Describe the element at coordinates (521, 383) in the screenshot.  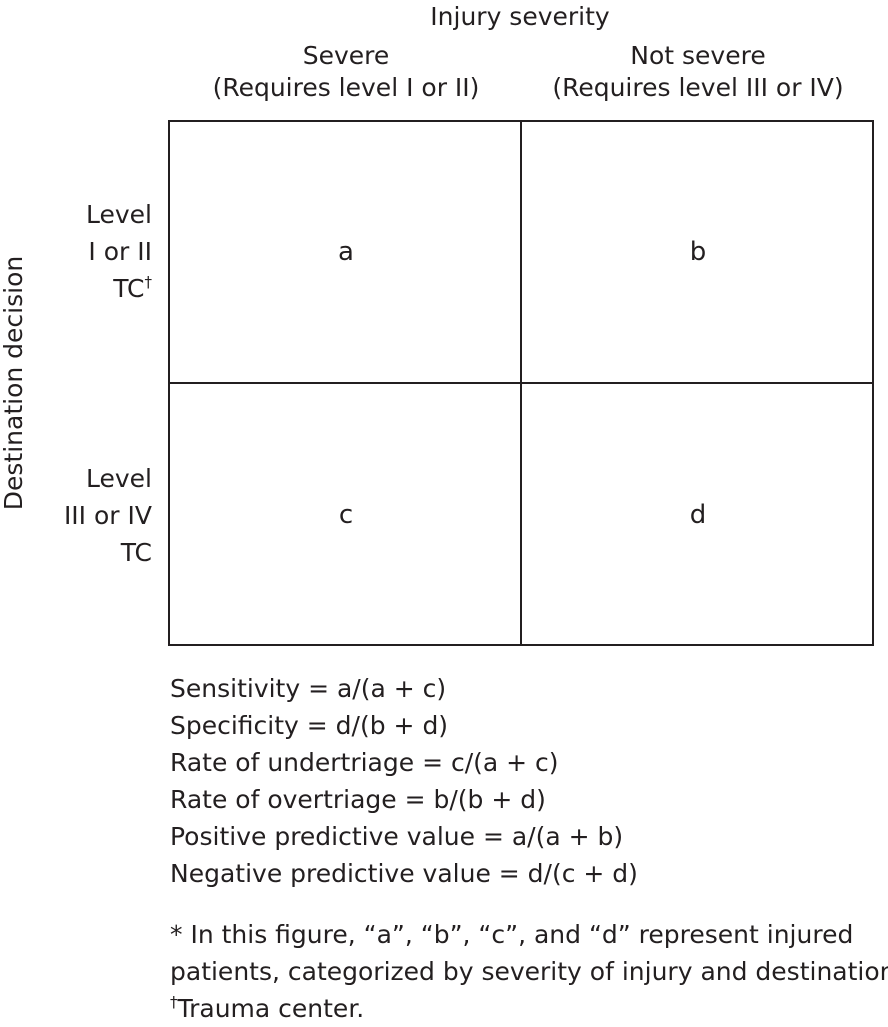
I see `grid-horizontal-divider` at that location.